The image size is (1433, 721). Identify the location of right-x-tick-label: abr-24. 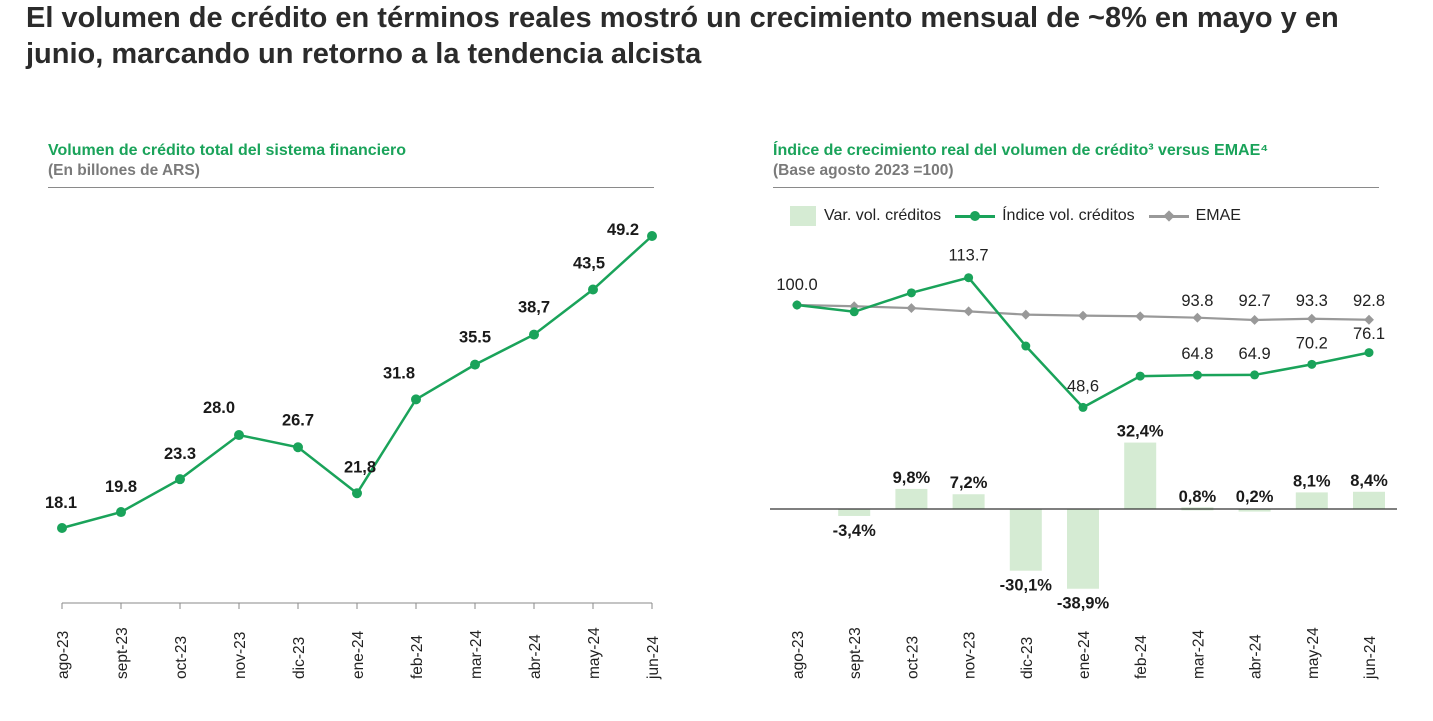
(1256, 656).